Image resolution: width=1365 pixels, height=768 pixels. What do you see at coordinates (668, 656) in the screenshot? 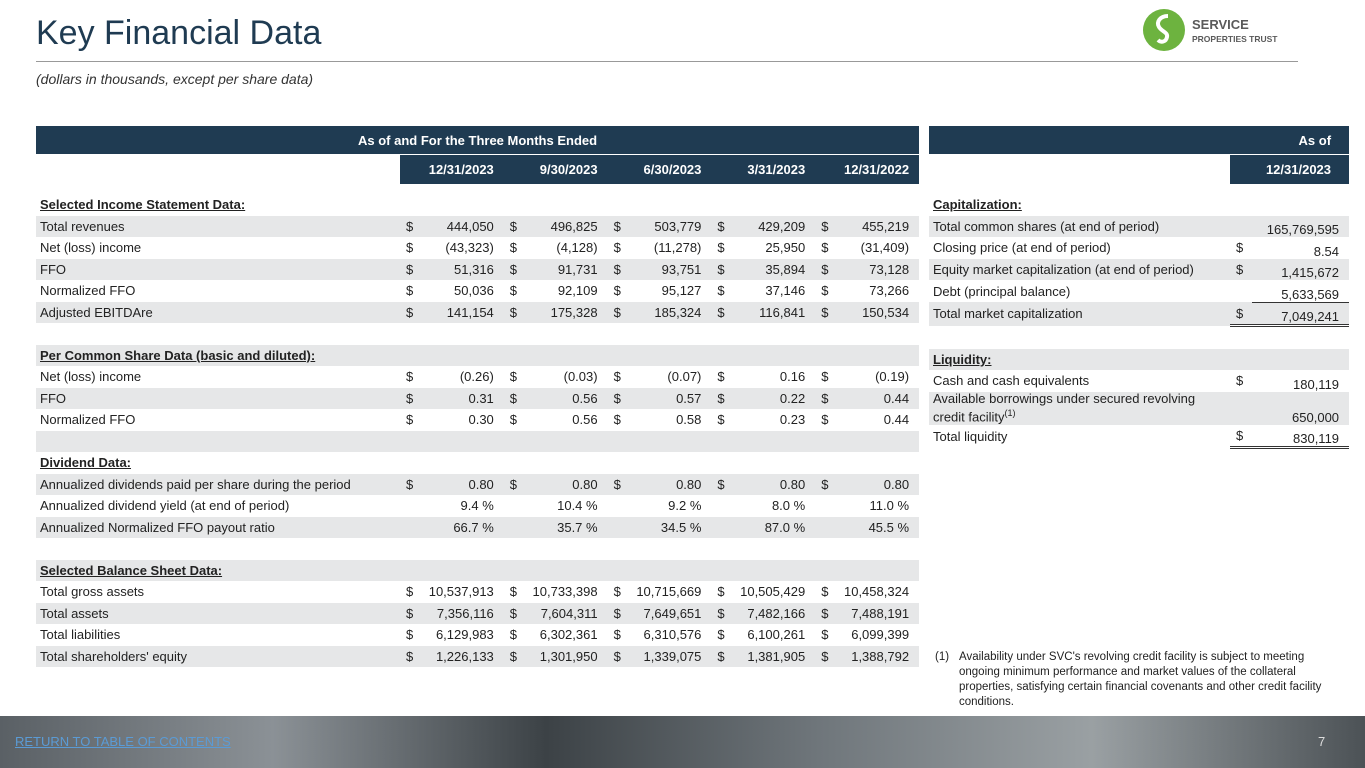
I see `cell-value: 1,339,075` at bounding box center [668, 656].